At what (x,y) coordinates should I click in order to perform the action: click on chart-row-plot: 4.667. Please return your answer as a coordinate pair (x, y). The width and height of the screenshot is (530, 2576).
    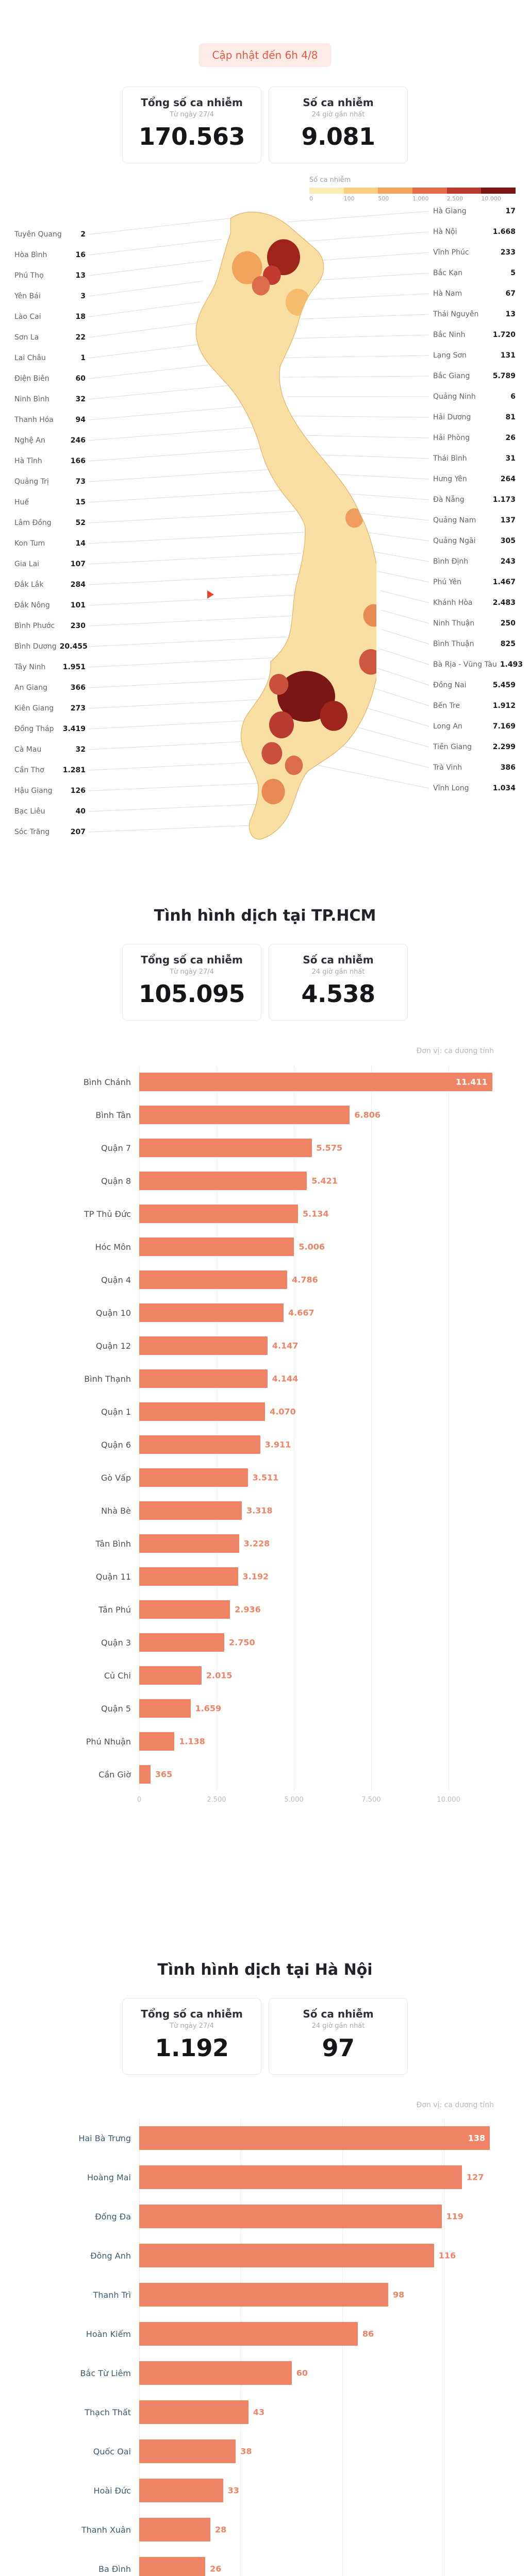
    Looking at the image, I should click on (317, 1312).